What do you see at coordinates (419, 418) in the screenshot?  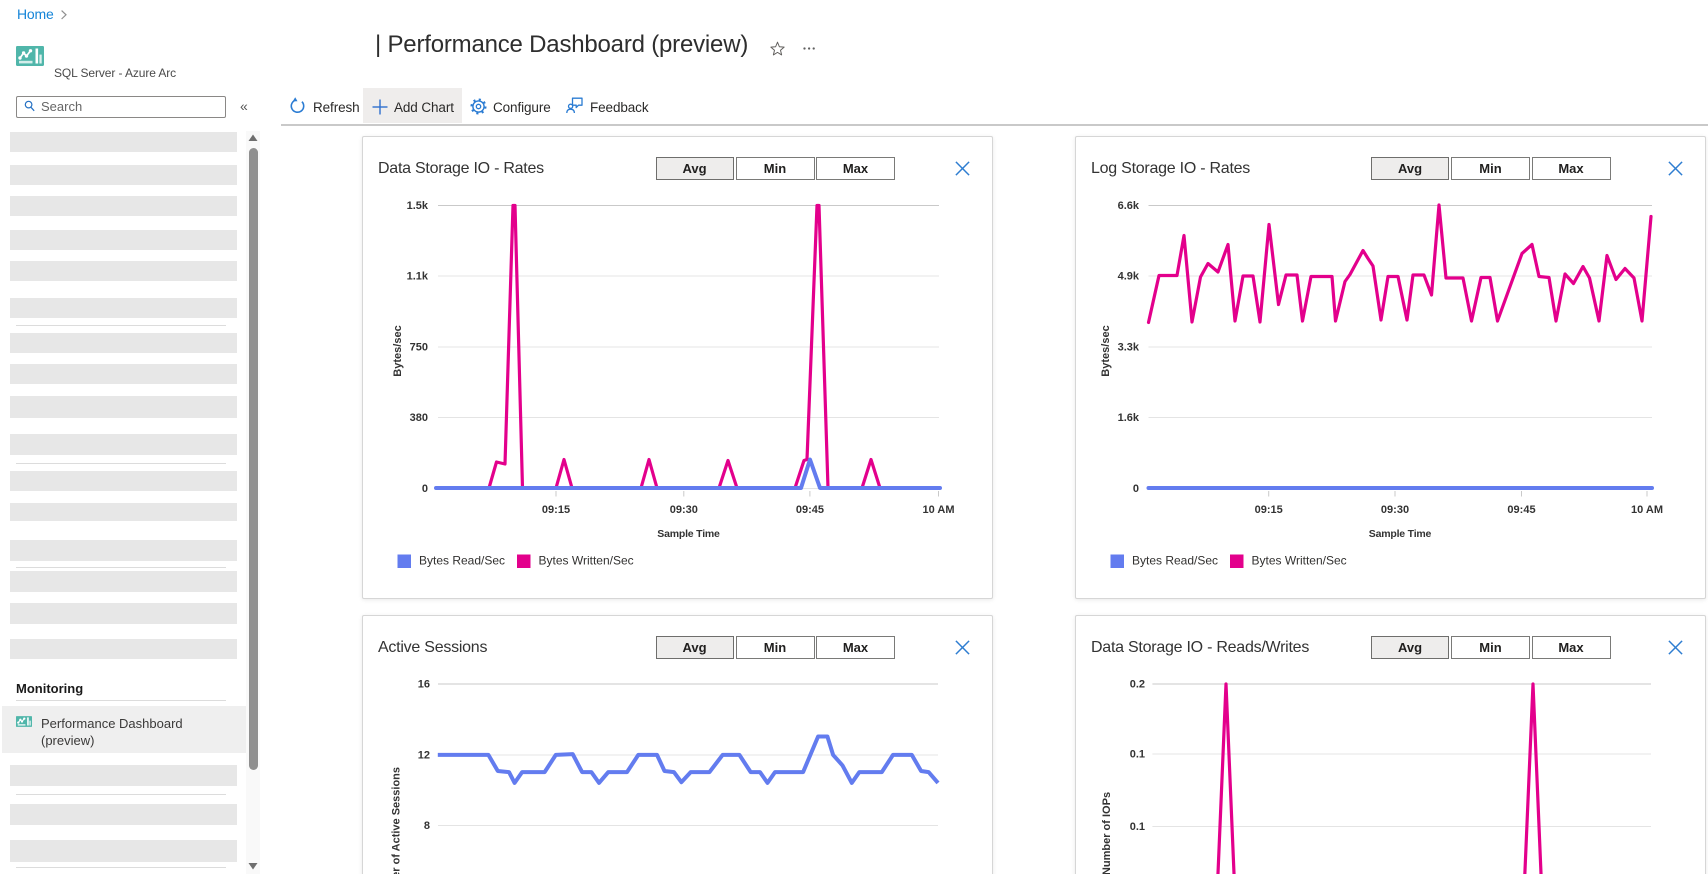 I see `svg-text: 380` at bounding box center [419, 418].